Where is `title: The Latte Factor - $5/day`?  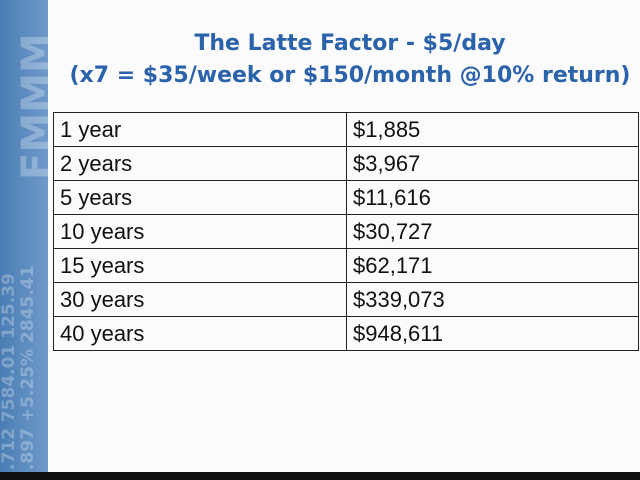 title: The Latte Factor - $5/day is located at coordinates (350, 43).